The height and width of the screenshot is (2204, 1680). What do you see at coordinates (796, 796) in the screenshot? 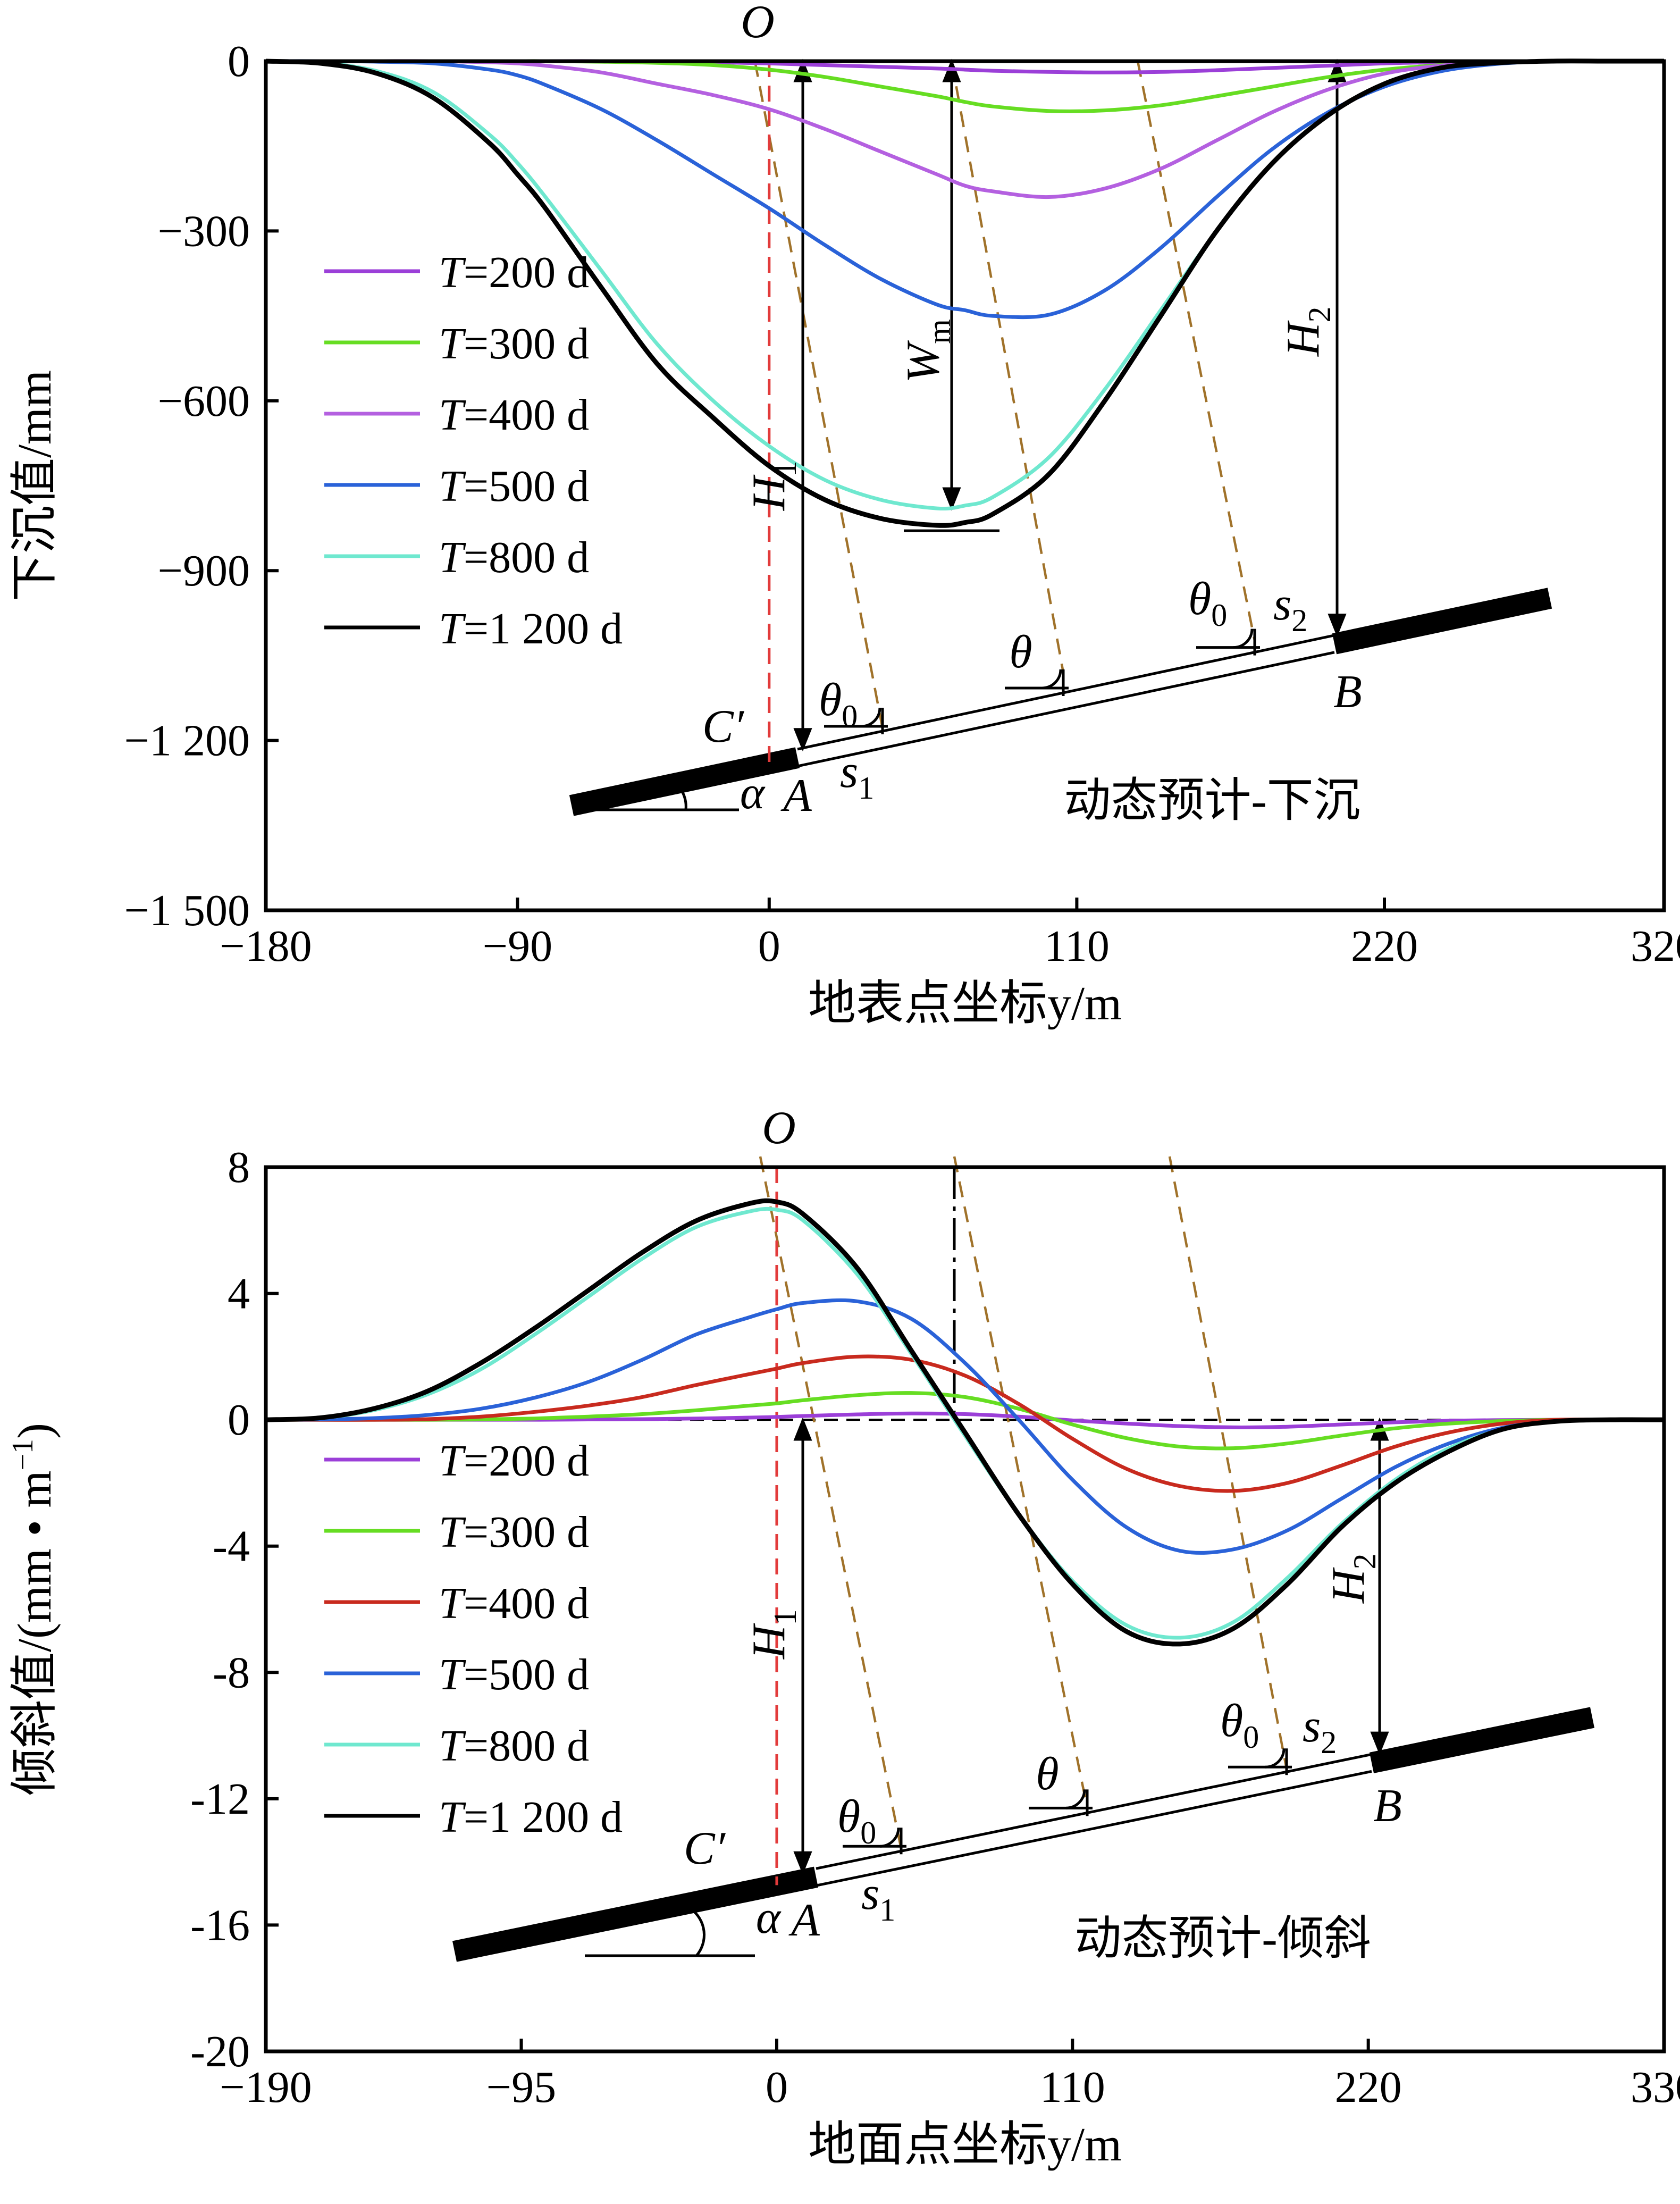
I see `label-a: A` at bounding box center [796, 796].